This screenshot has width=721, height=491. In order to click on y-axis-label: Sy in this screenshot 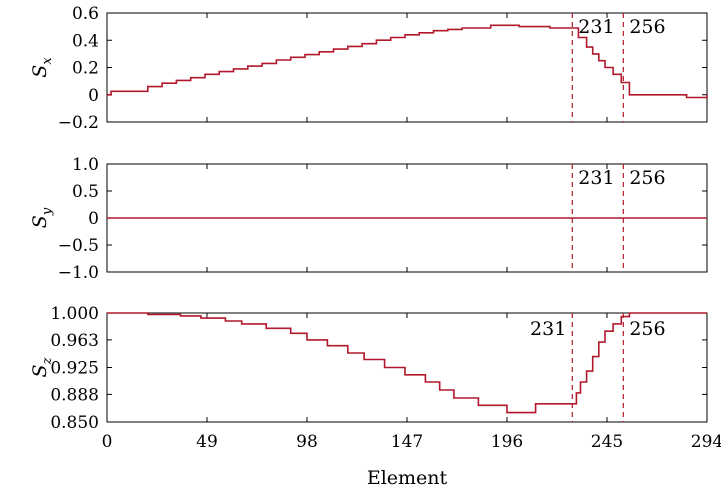, I will do `click(42, 217)`.